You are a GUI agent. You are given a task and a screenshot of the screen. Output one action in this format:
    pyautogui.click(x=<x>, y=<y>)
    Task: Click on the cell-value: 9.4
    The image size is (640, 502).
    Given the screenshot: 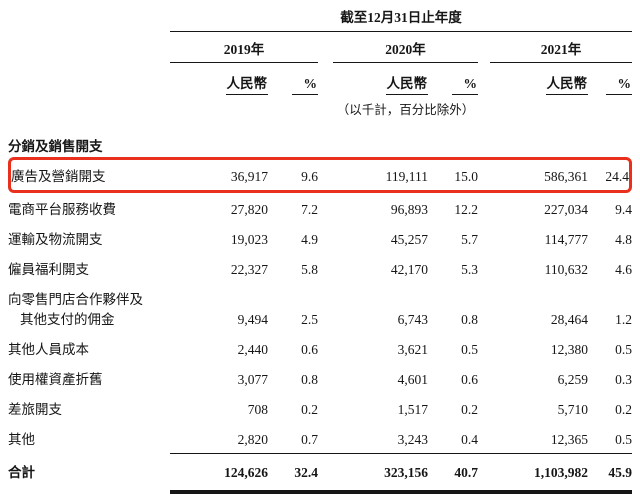 What is the action you would take?
    pyautogui.click(x=623, y=209)
    